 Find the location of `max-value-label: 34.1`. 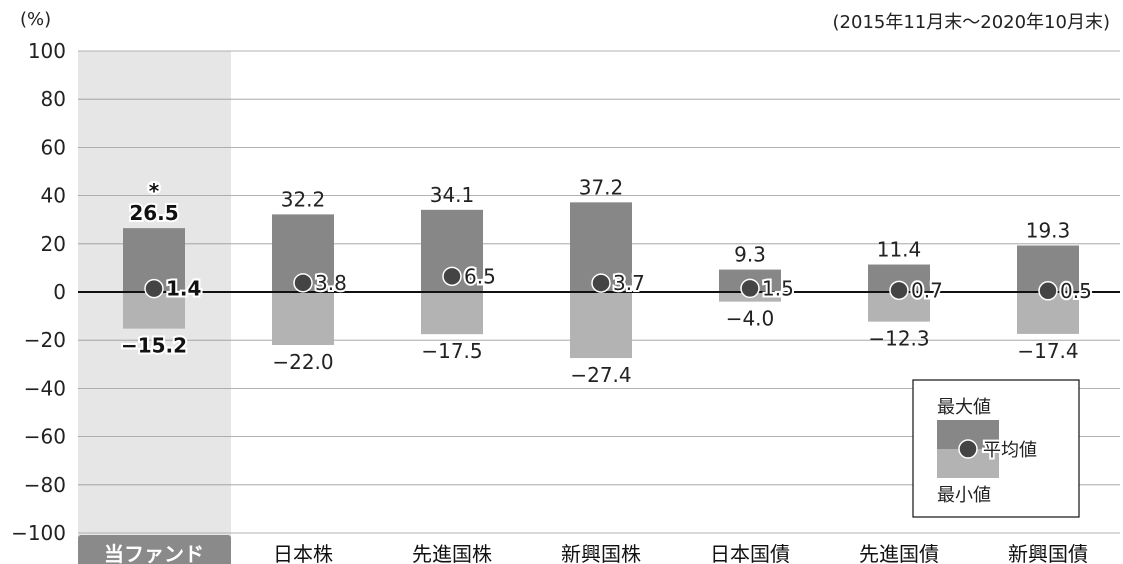

max-value-label: 34.1 is located at coordinates (452, 195).